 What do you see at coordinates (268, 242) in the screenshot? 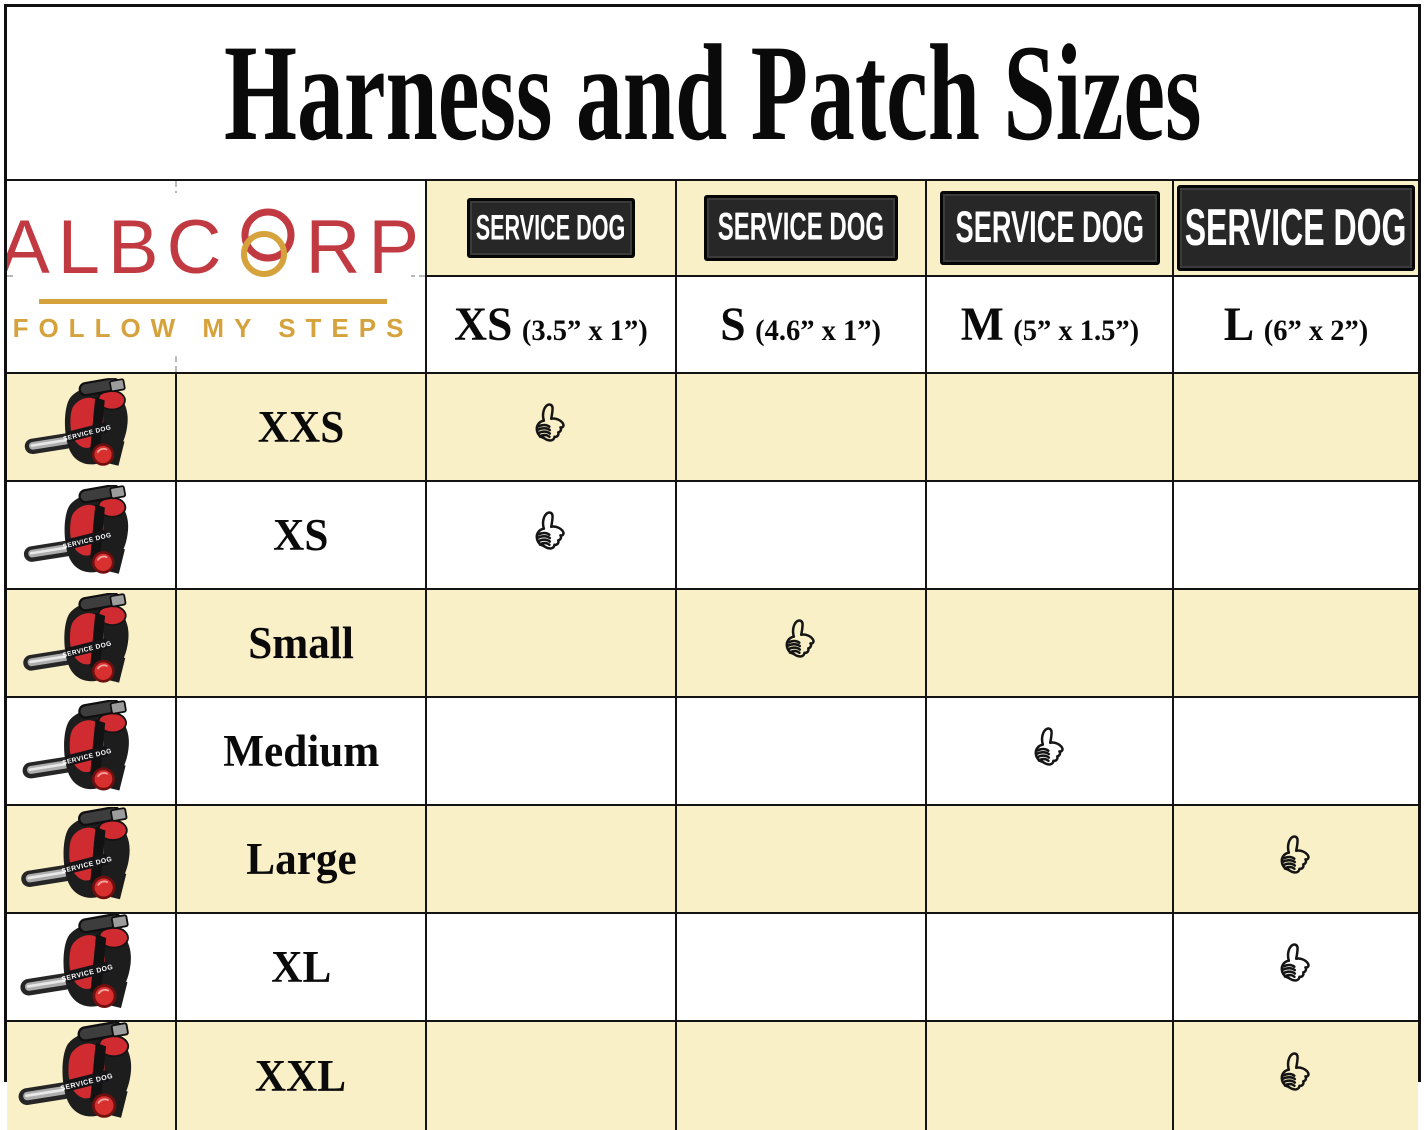
I see `overlapping-rings-icon` at bounding box center [268, 242].